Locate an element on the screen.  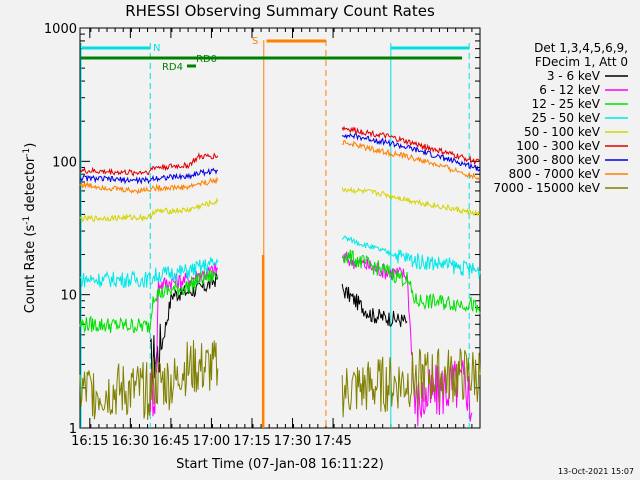
y-tick-label: 1000 is located at coordinates (60, 29).